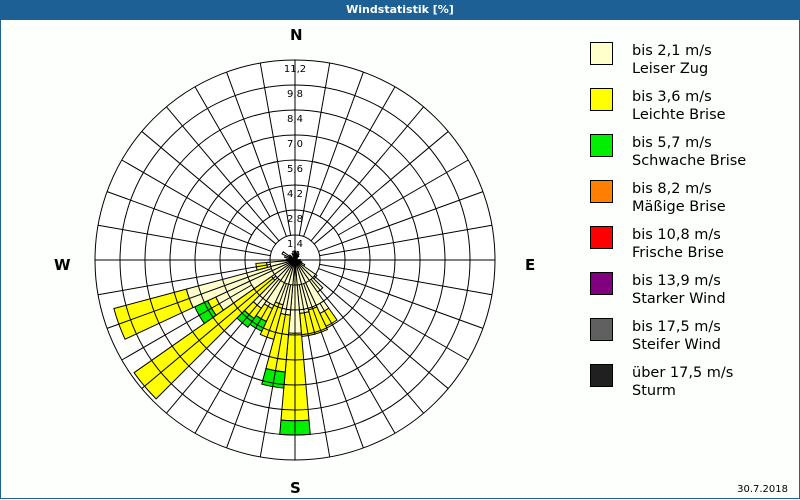  What do you see at coordinates (62, 265) in the screenshot?
I see `compass-west: W` at bounding box center [62, 265].